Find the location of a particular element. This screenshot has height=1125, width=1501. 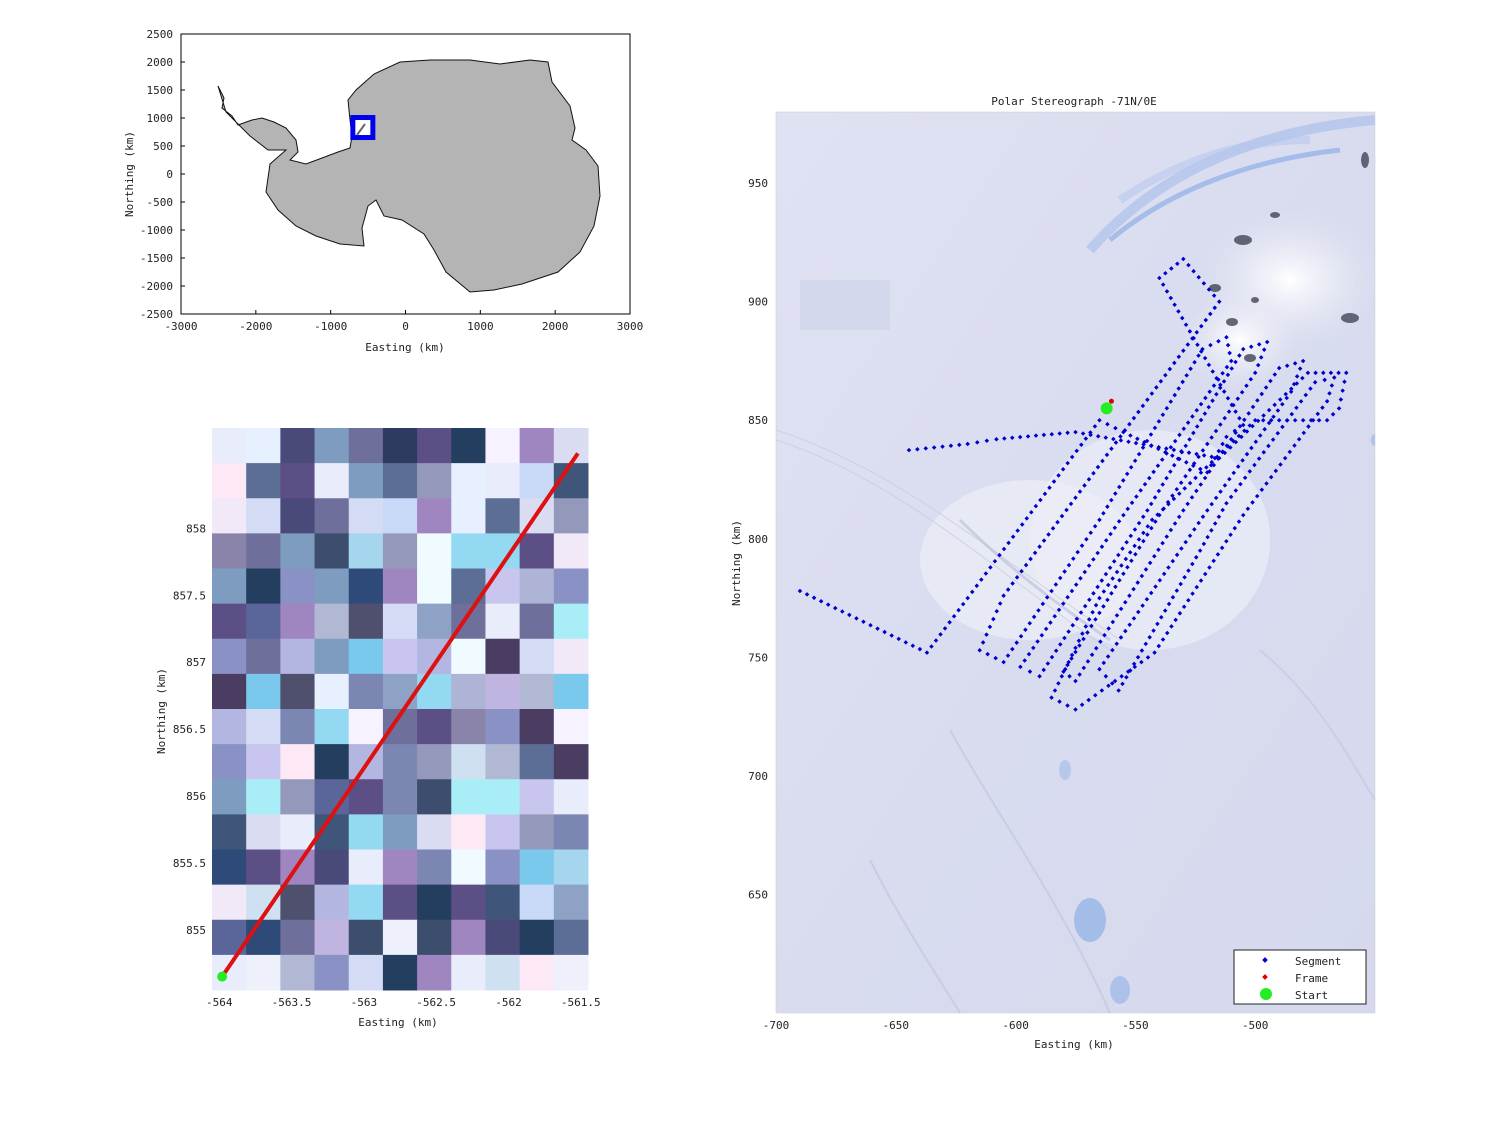

legend-start-label: Start is located at coordinates (1311, 995).